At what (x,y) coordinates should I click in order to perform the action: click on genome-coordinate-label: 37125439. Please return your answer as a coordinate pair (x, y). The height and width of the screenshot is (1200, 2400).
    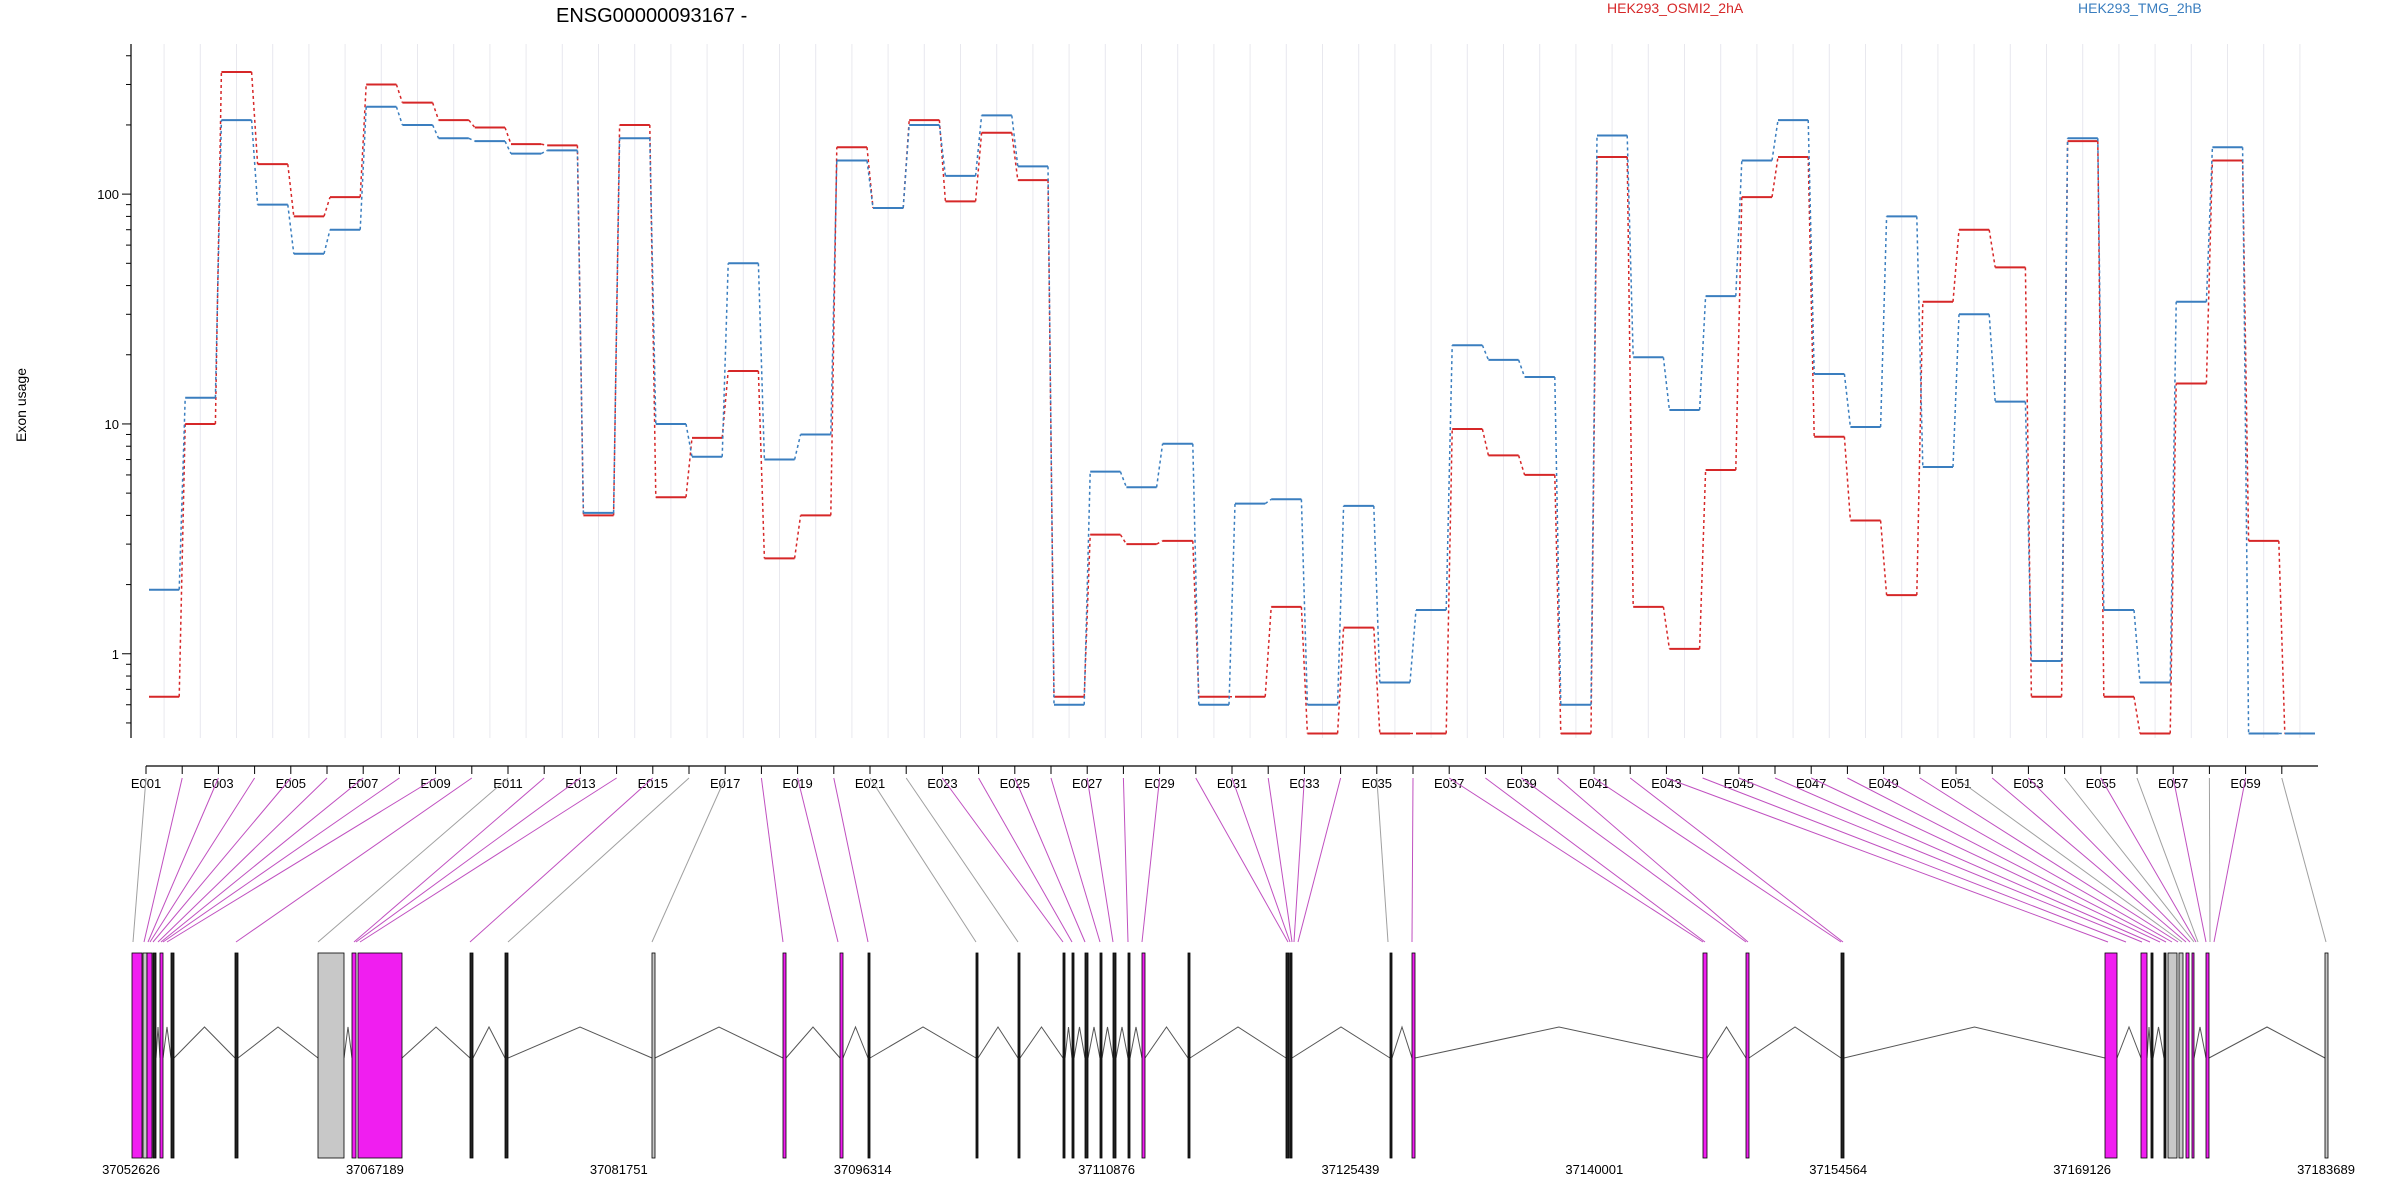
    Looking at the image, I should click on (1351, 1169).